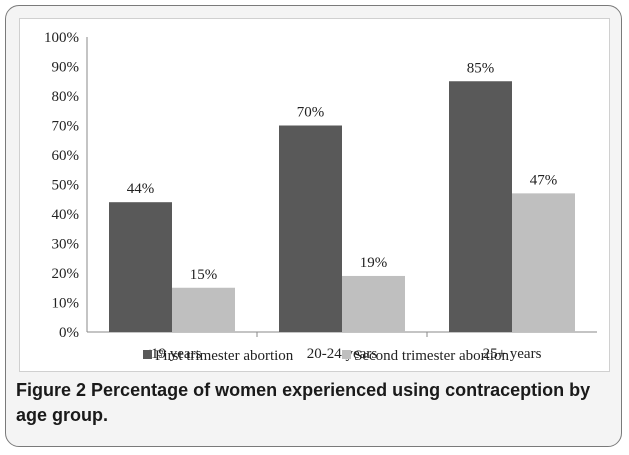  What do you see at coordinates (61, 38) in the screenshot?
I see `y-tick-label: 100%` at bounding box center [61, 38].